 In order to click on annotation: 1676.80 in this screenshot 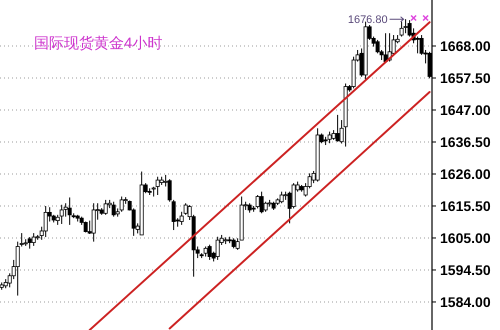, I will do `click(368, 20)`.